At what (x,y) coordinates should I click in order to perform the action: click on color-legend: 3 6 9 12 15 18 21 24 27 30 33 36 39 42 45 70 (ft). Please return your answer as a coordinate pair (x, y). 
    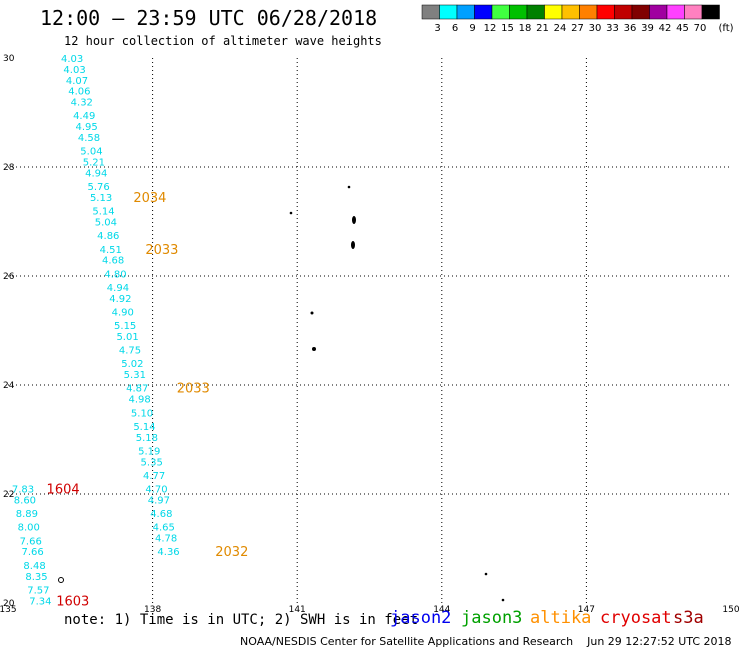
    Looking at the image, I should click on (577, 19).